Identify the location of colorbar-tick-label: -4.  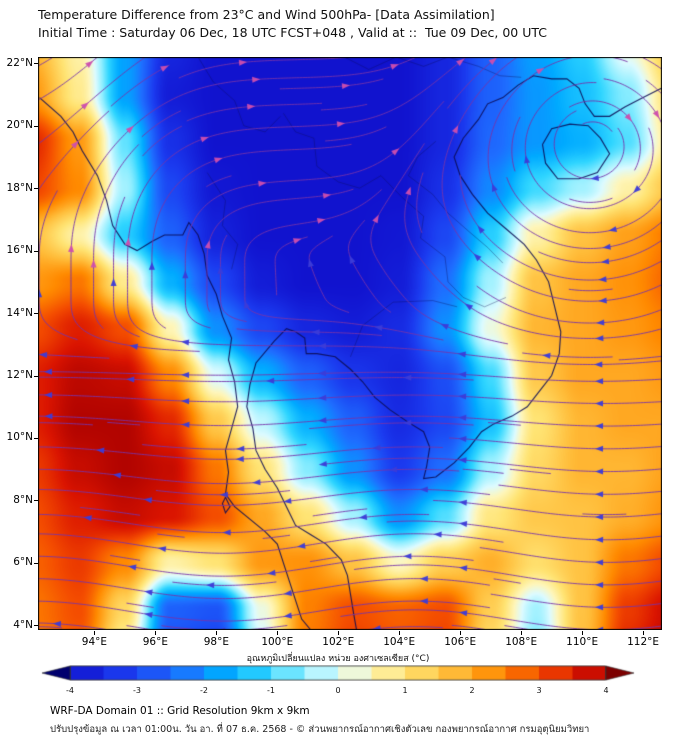
(70, 690).